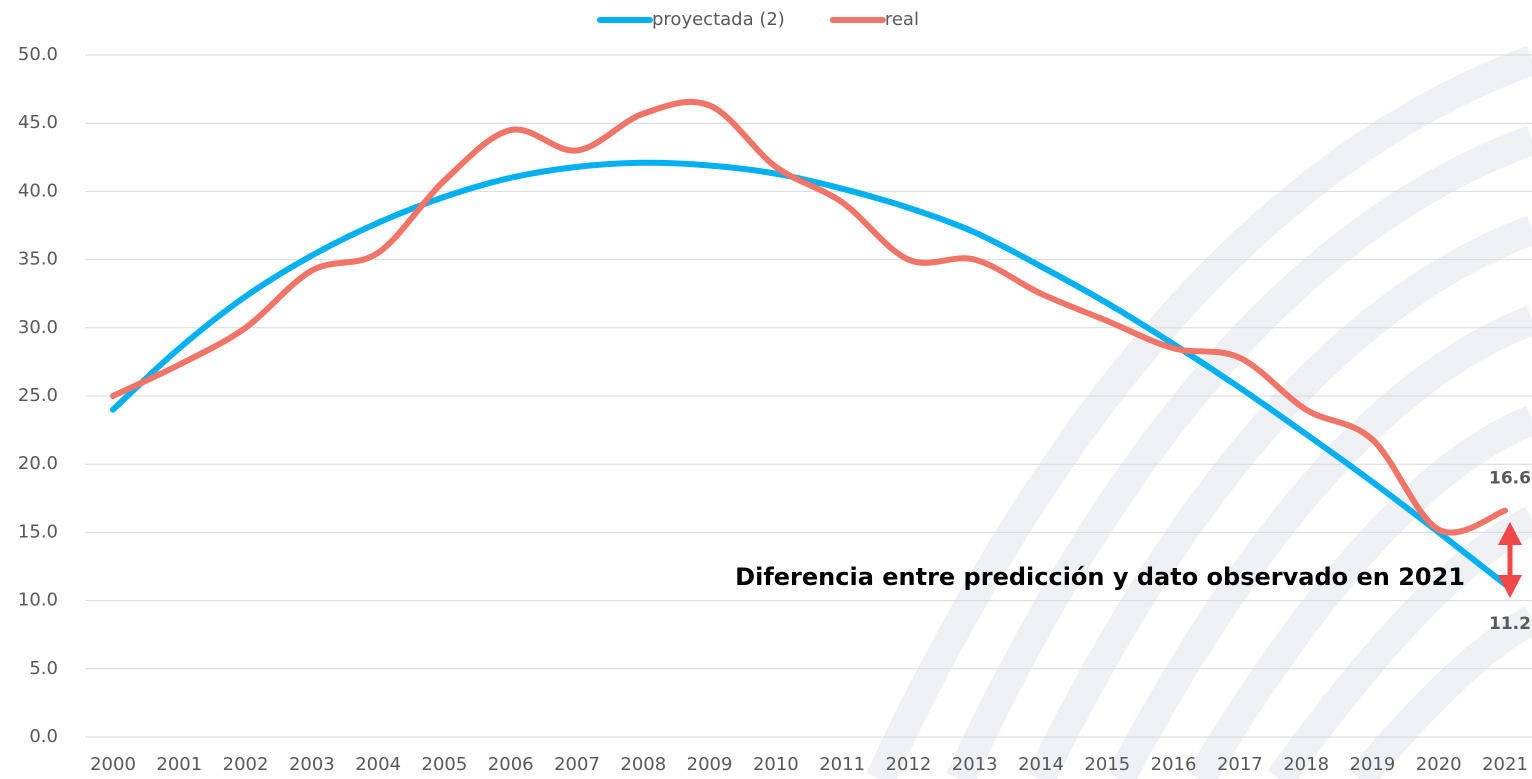  I want to click on x-tick-label: 2011, so click(842, 764).